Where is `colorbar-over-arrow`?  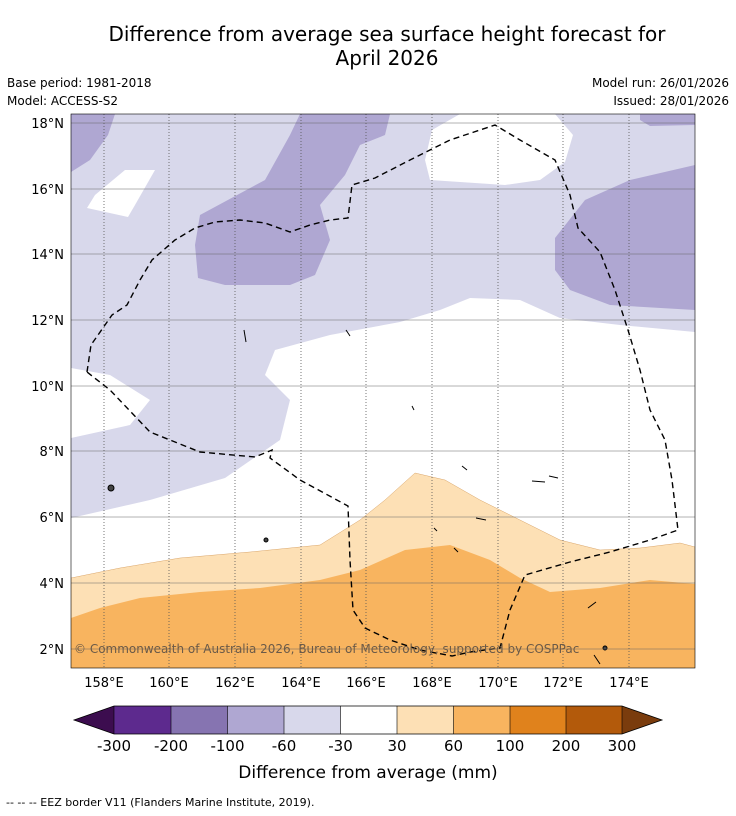 colorbar-over-arrow is located at coordinates (642, 720).